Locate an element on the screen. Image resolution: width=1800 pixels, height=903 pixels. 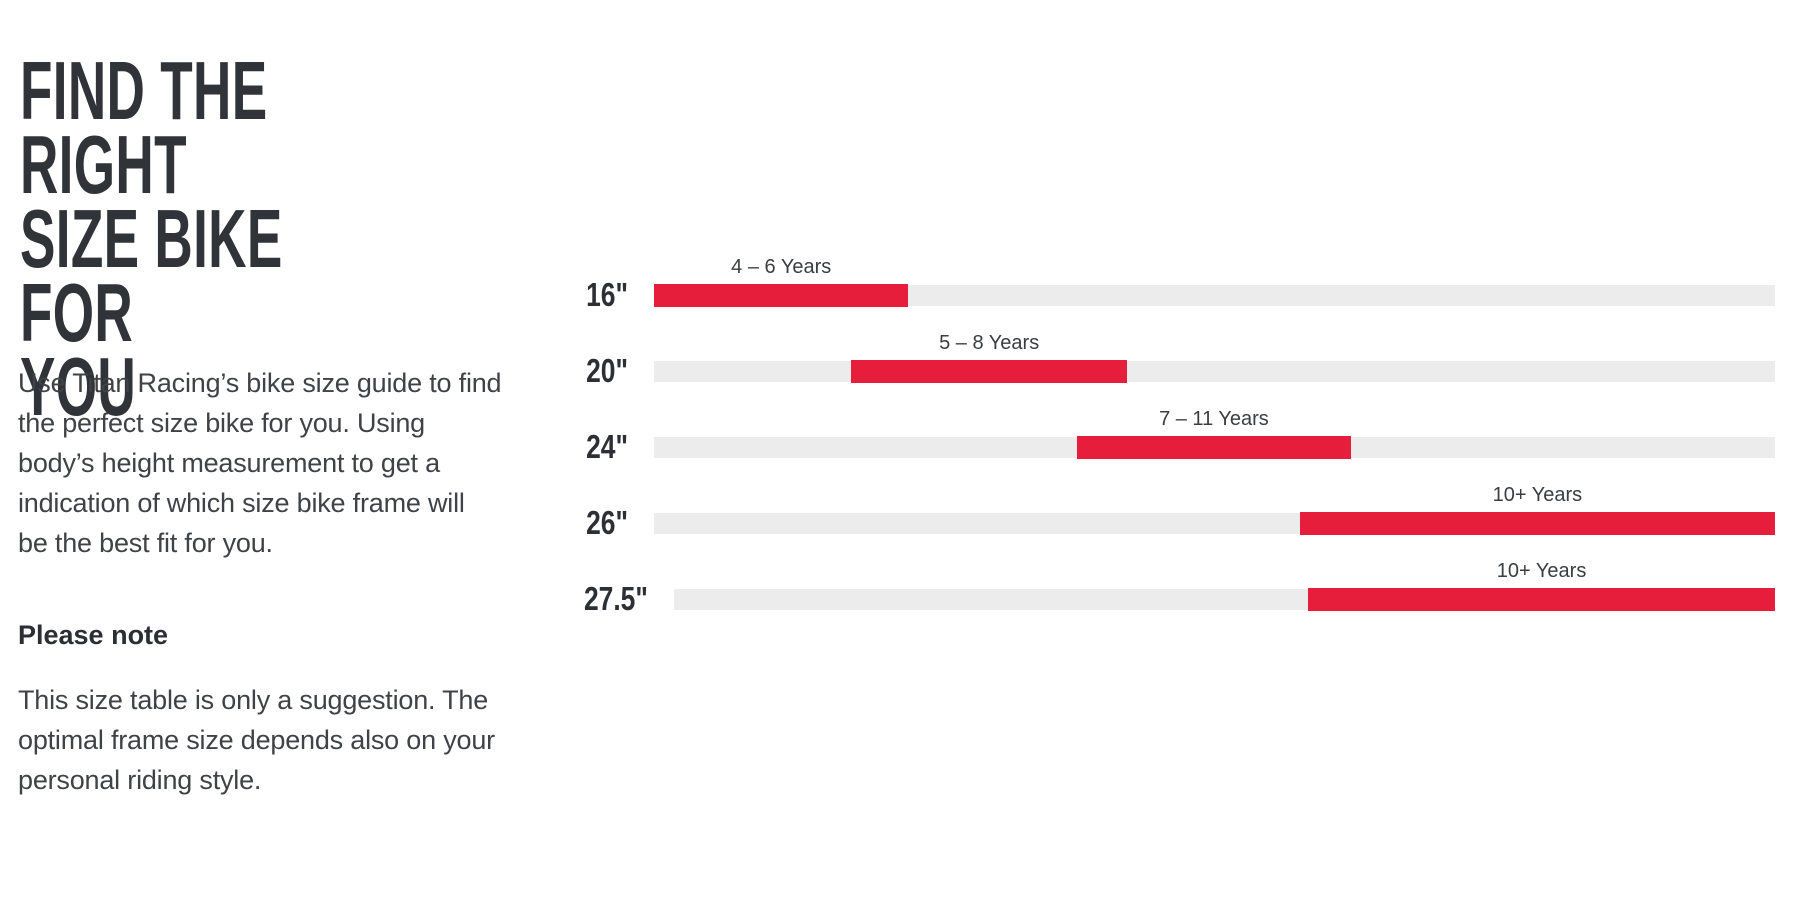
age-range-label: 4 – 6 Years is located at coordinates (781, 266).